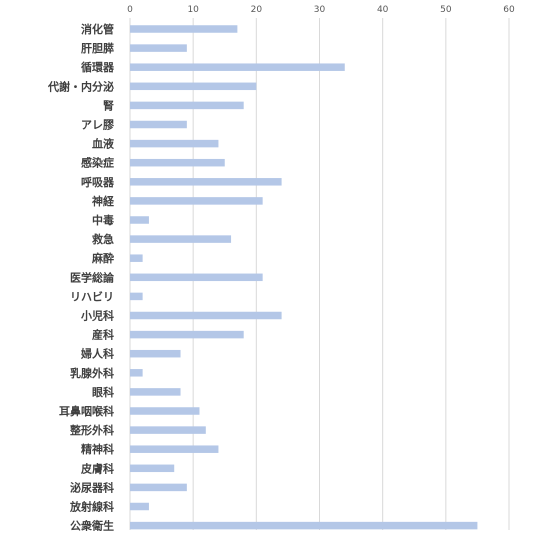 Image resolution: width=548 pixels, height=548 pixels. What do you see at coordinates (86, 411) in the screenshot?
I see `category-label: 耳鼻咽喉科` at bounding box center [86, 411].